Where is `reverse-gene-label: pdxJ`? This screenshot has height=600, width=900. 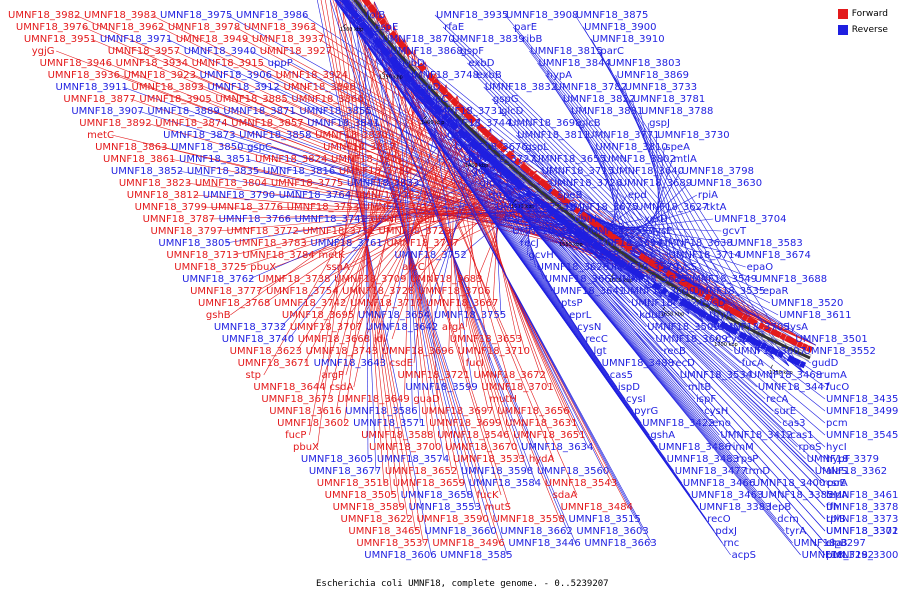
reverse-gene-label: pdxJ is located at coordinates (726, 531).